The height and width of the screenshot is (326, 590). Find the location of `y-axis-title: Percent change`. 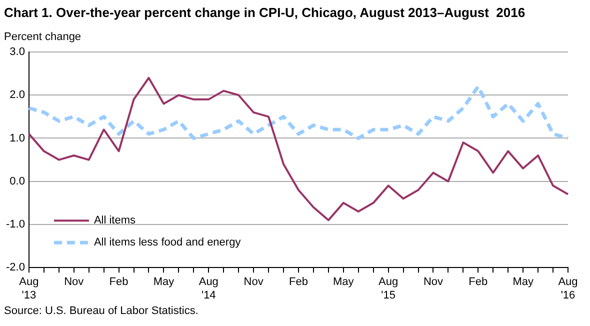

y-axis-title: Percent change is located at coordinates (43, 37).